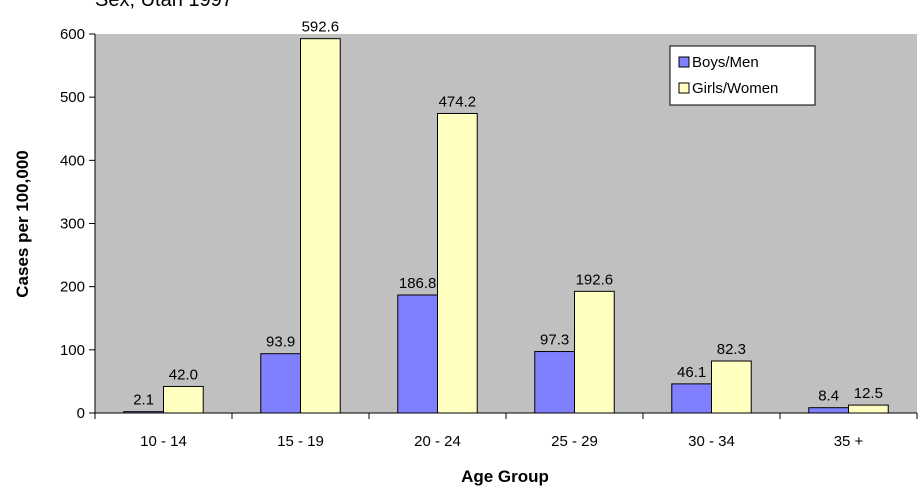  Describe the element at coordinates (849, 441) in the screenshot. I see `x-tick-label-35: 35 +` at that location.